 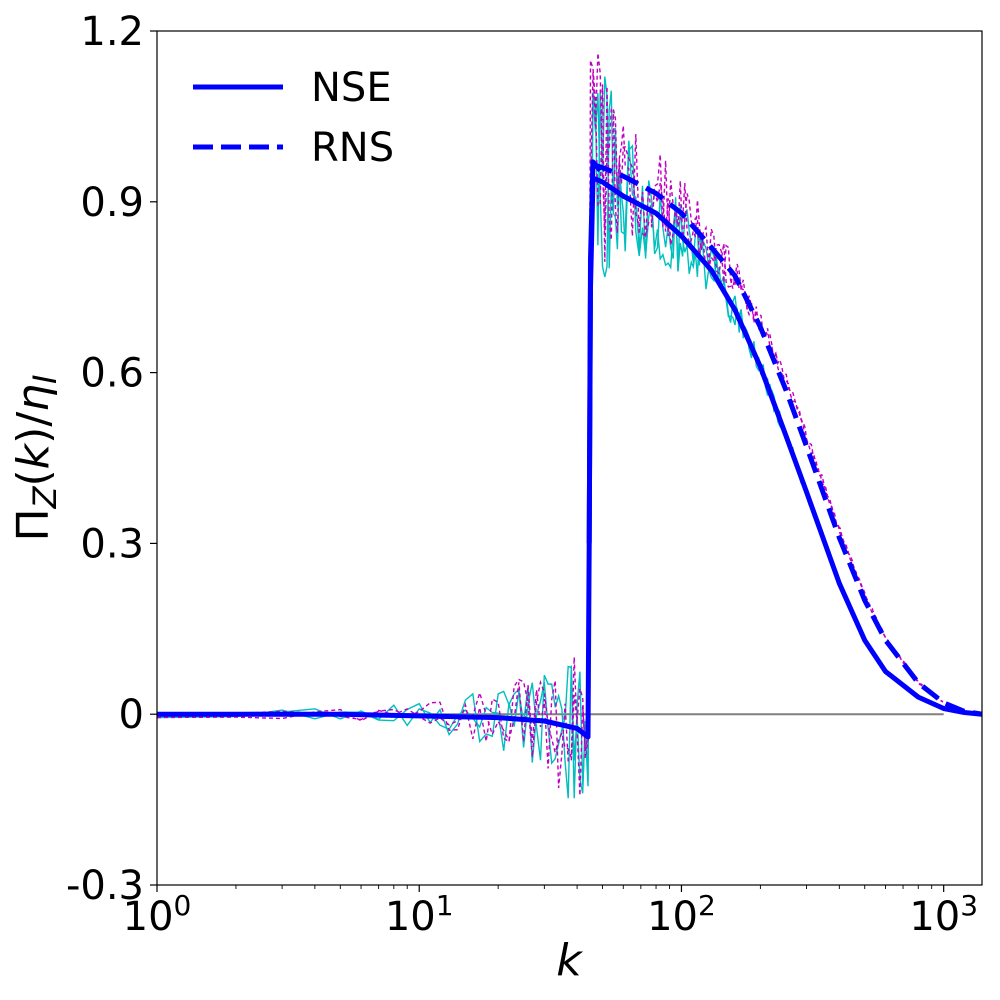 I want to click on y-tick-label: 1.2, so click(x=112, y=32).